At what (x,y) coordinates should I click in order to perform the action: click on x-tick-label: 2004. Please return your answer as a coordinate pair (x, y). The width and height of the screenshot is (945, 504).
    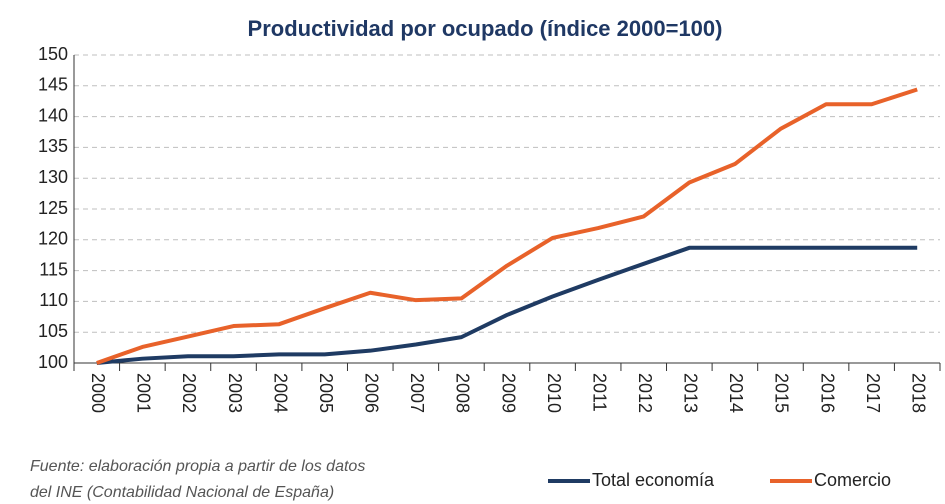
    Looking at the image, I should click on (280, 393).